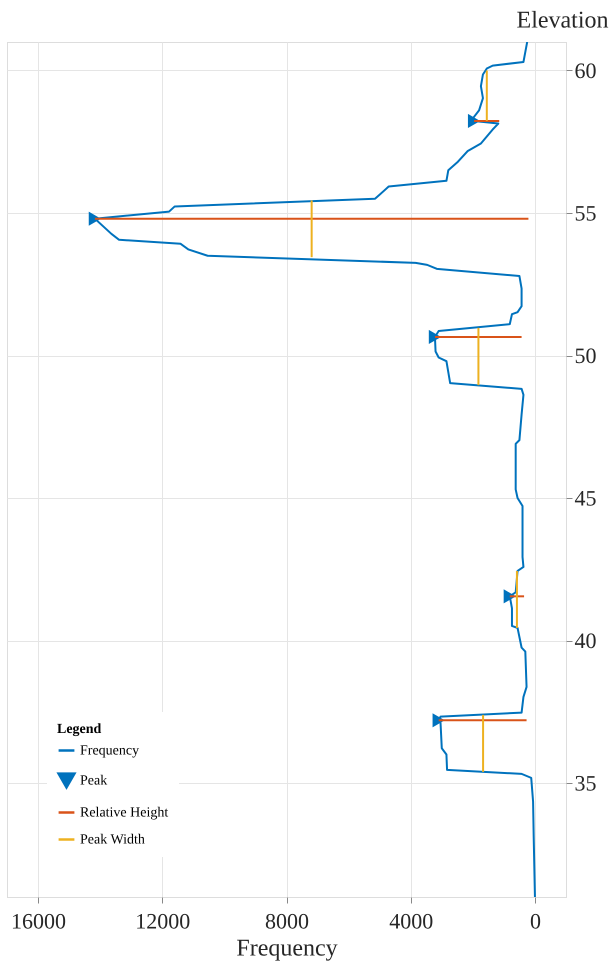 The width and height of the screenshot is (612, 970). What do you see at coordinates (112, 840) in the screenshot?
I see `legend-label: Peak Width` at bounding box center [112, 840].